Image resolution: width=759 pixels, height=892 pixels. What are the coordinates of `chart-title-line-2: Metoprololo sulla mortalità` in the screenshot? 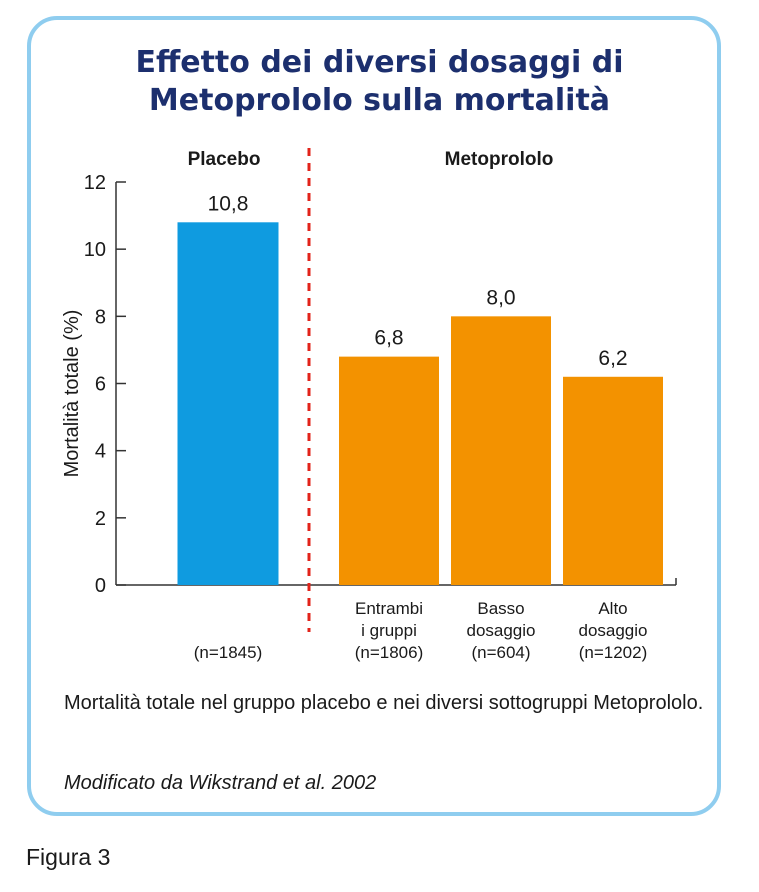 It's located at (379, 100).